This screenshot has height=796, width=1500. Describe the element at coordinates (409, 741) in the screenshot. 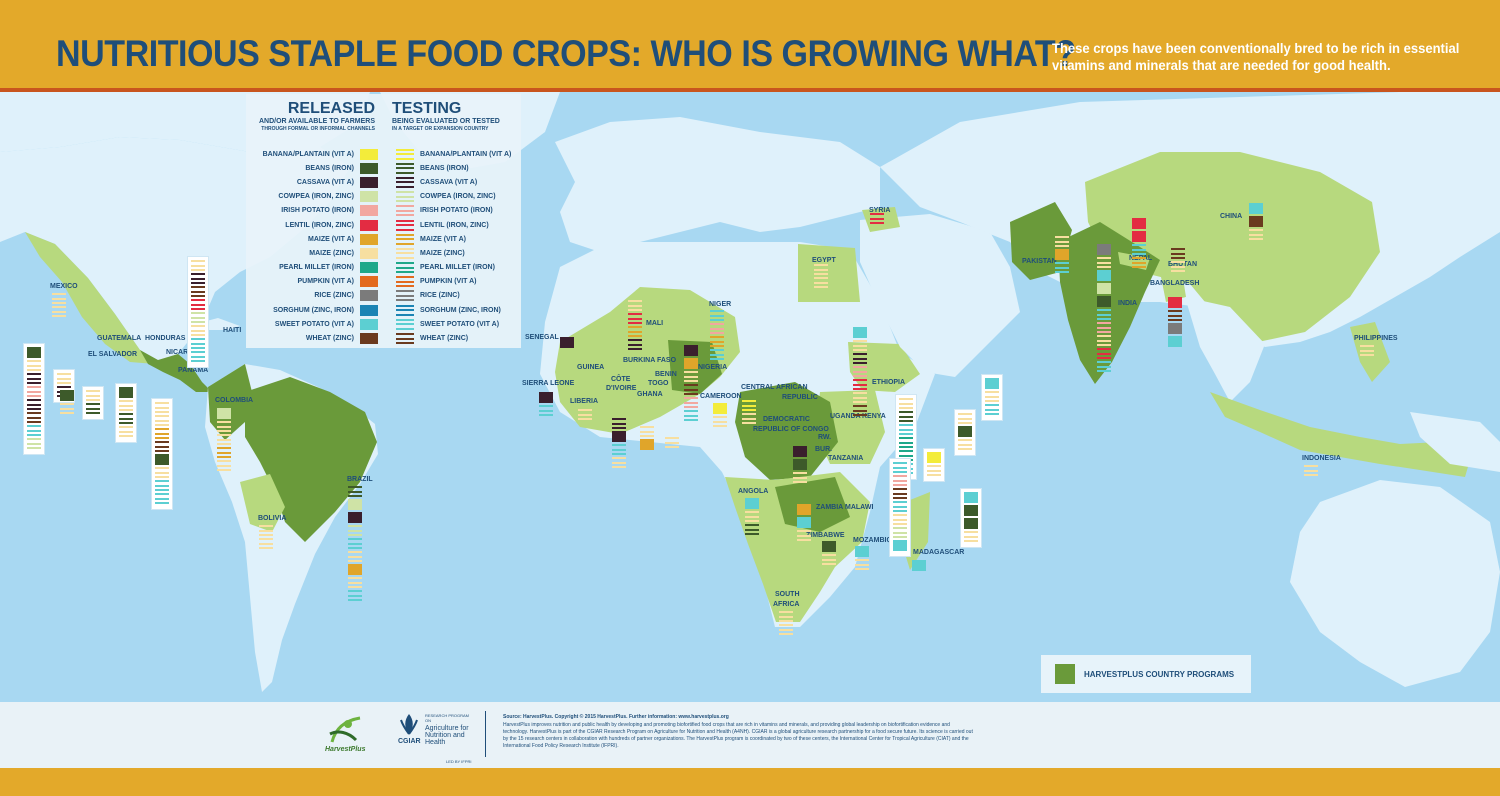

I see `cgiar-logo-text: CGIAR` at that location.